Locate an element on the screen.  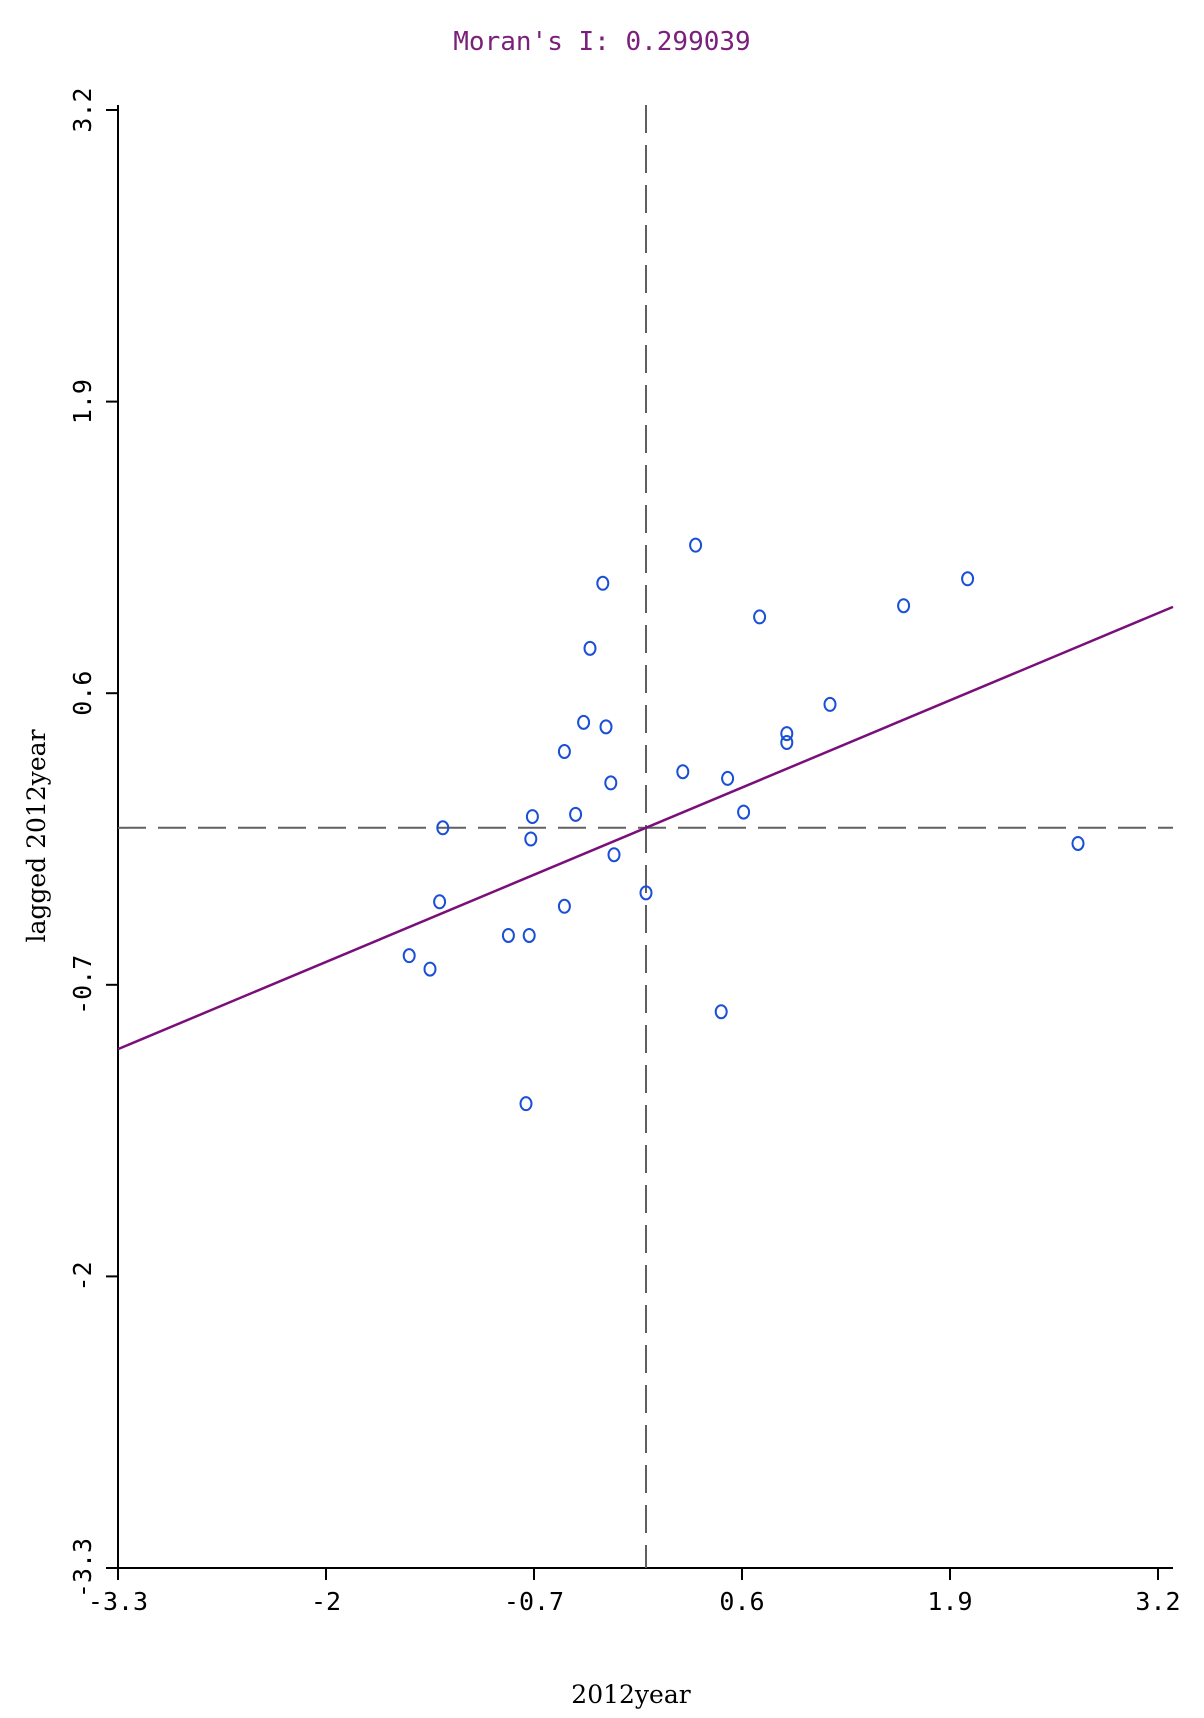
x-tick-label: -2 is located at coordinates (326, 1601).